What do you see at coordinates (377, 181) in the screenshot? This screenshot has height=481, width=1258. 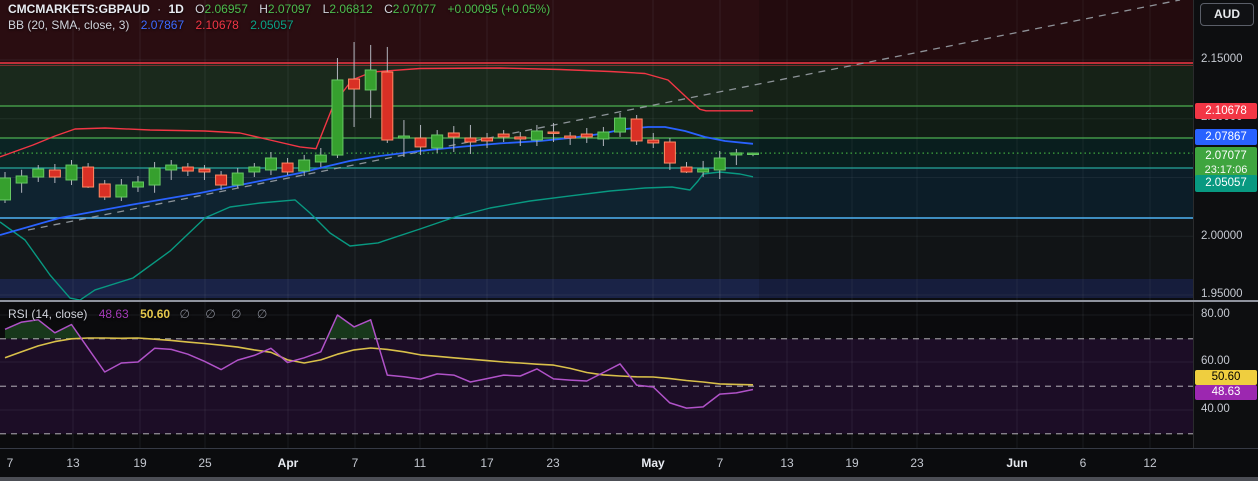 I see `bb-basis-line` at bounding box center [377, 181].